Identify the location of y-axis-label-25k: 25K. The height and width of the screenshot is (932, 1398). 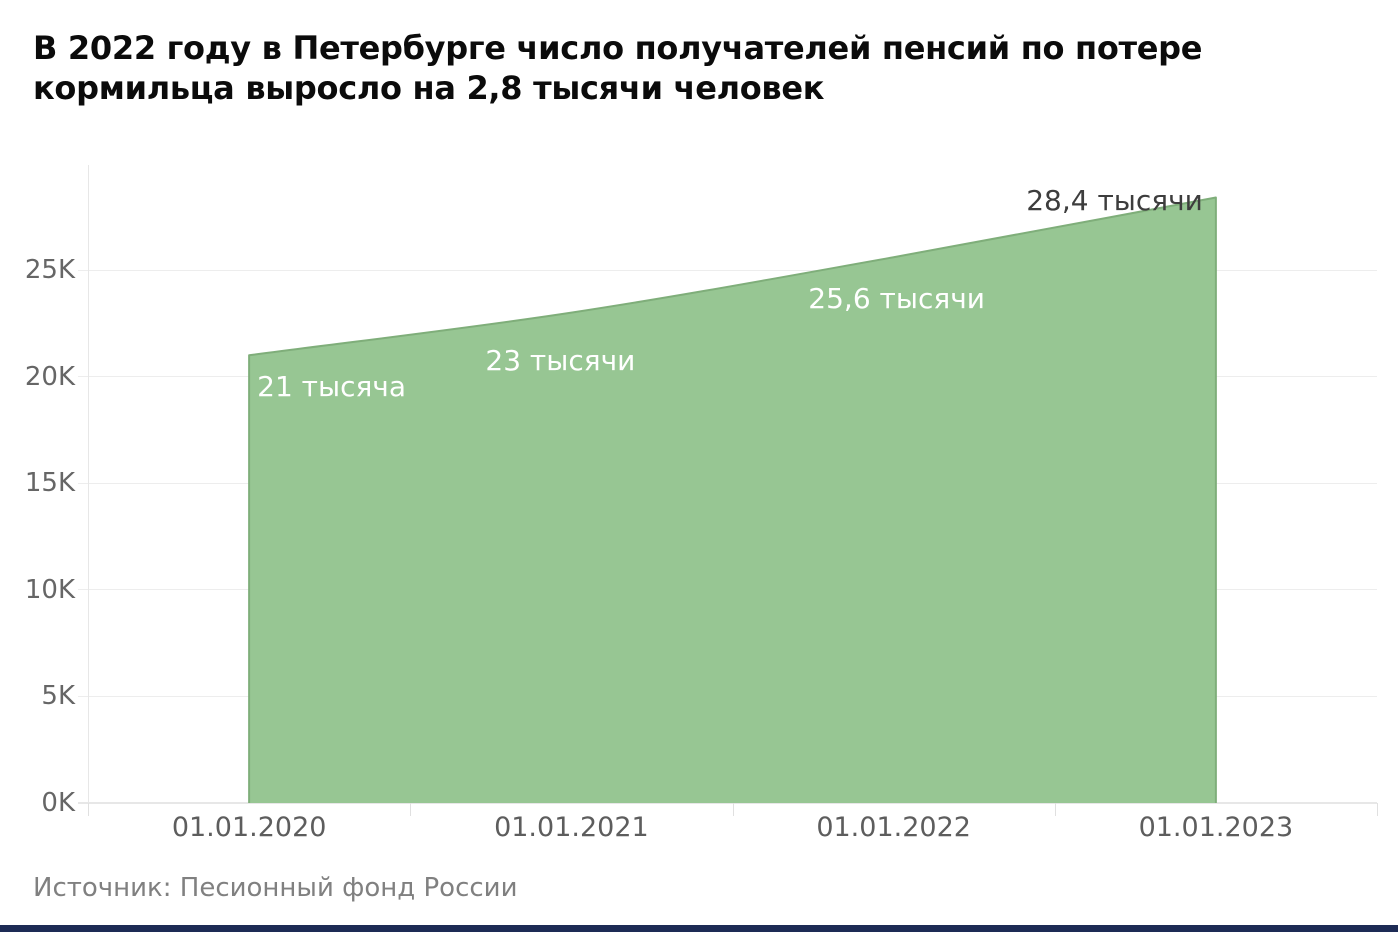
(49, 270).